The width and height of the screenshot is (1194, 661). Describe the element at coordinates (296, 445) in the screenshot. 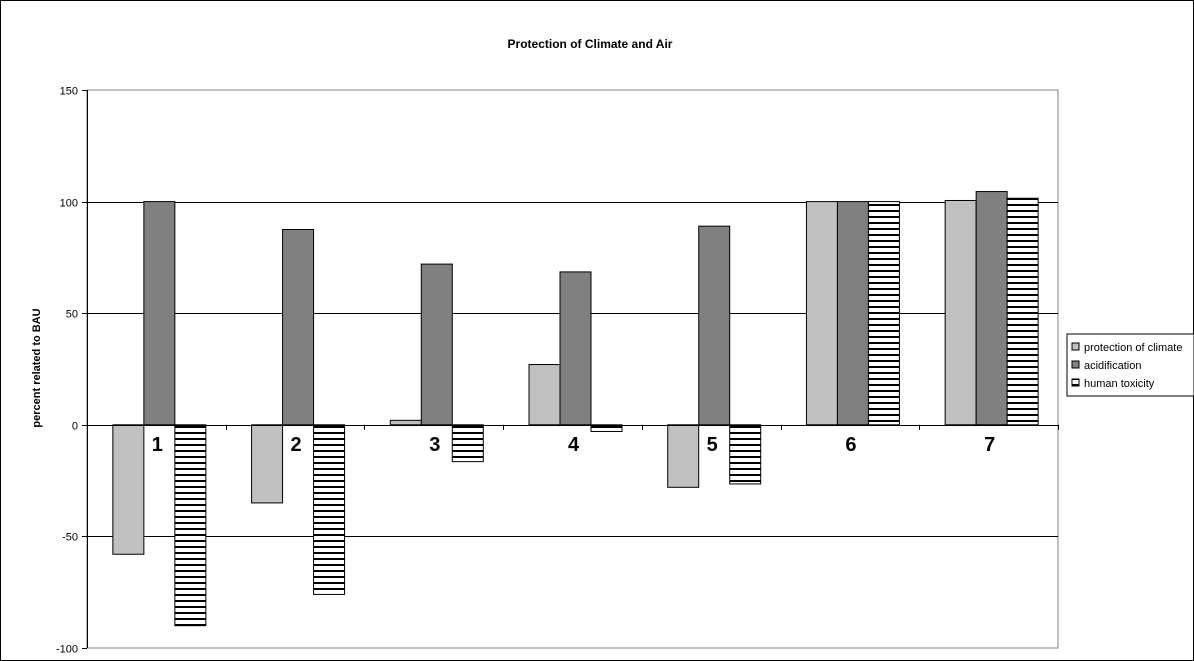

I see `category-label: 2` at that location.